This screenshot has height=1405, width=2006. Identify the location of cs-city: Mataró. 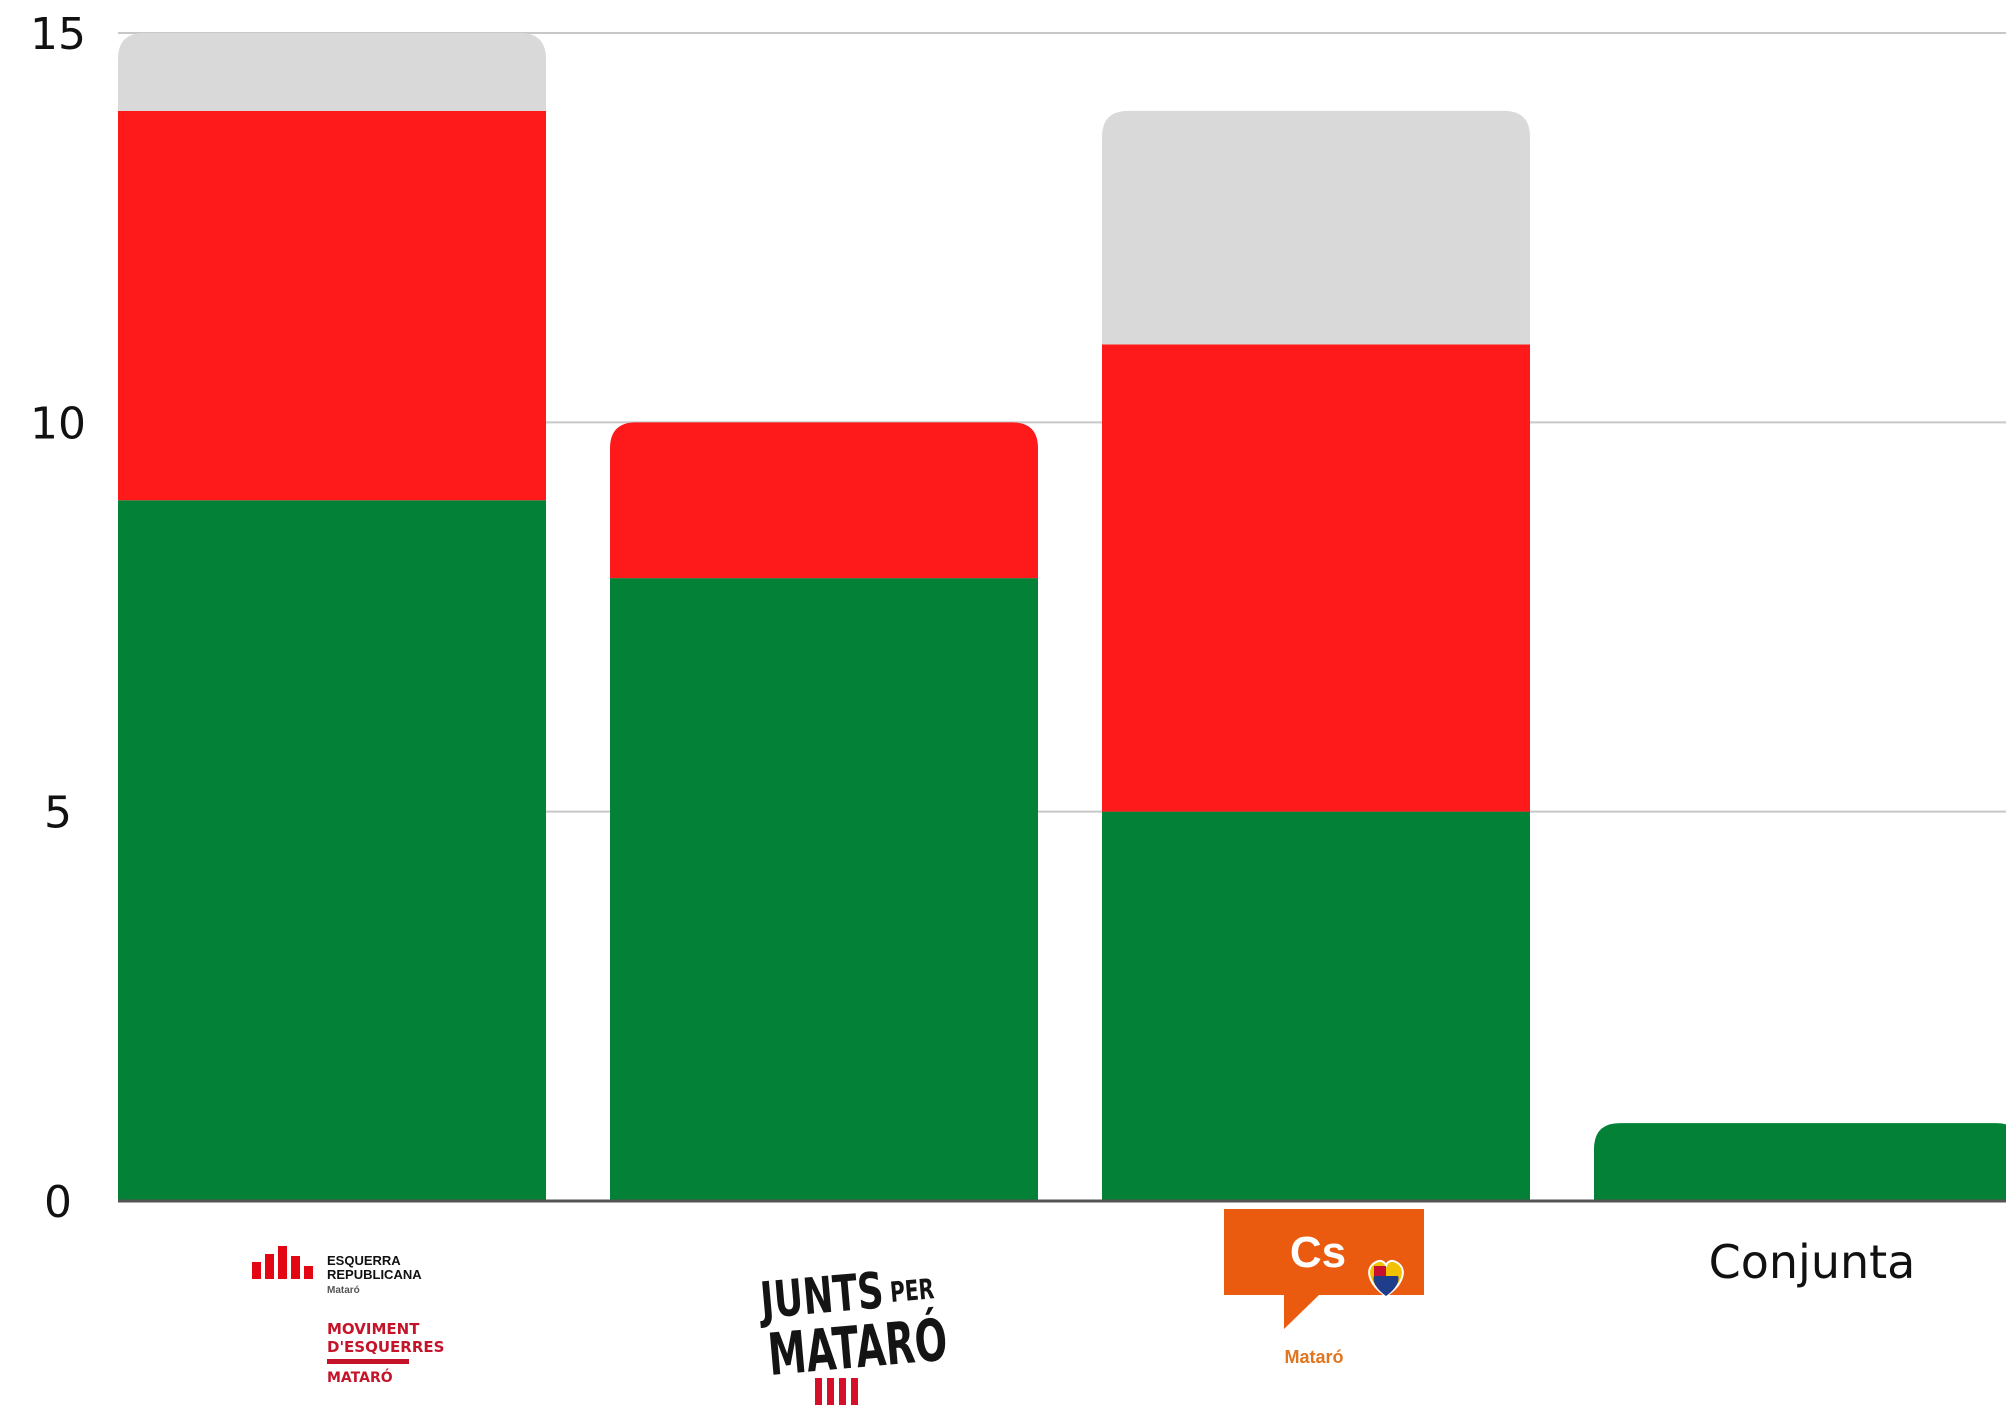
(1313, 1357).